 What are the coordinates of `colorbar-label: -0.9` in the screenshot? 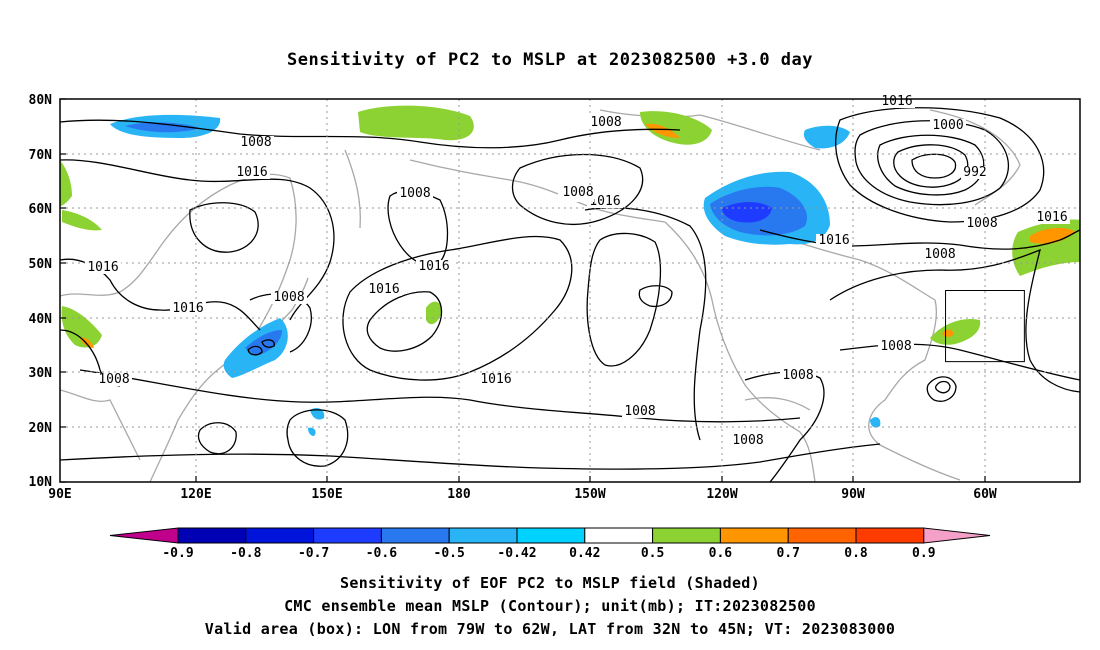 It's located at (177, 553).